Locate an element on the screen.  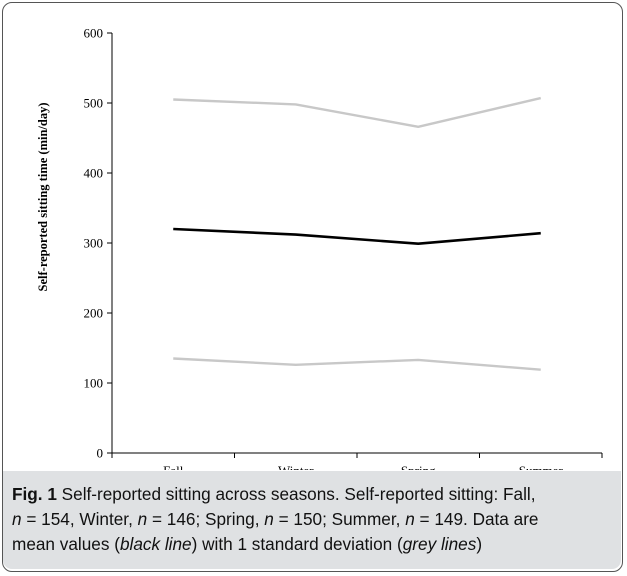
y-axis-label: Self-reported sitting time (min/day) is located at coordinates (43, 197).